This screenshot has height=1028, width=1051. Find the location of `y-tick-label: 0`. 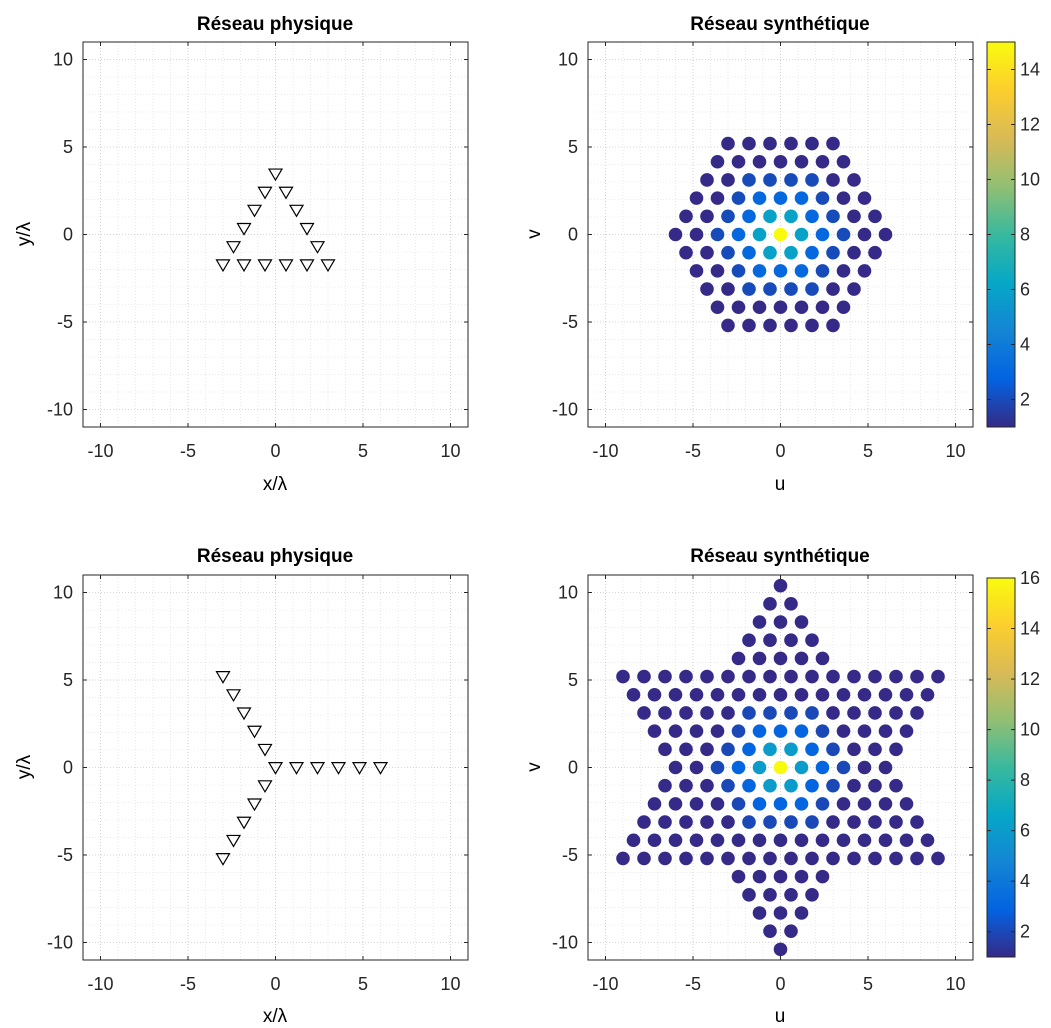

y-tick-label: 0 is located at coordinates (573, 768).